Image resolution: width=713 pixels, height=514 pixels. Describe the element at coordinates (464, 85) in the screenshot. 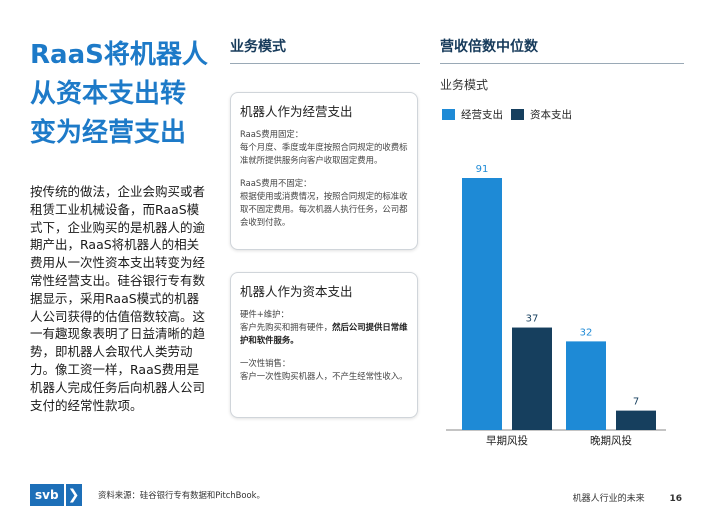

I see `chart-subtitle: 业务模式` at that location.